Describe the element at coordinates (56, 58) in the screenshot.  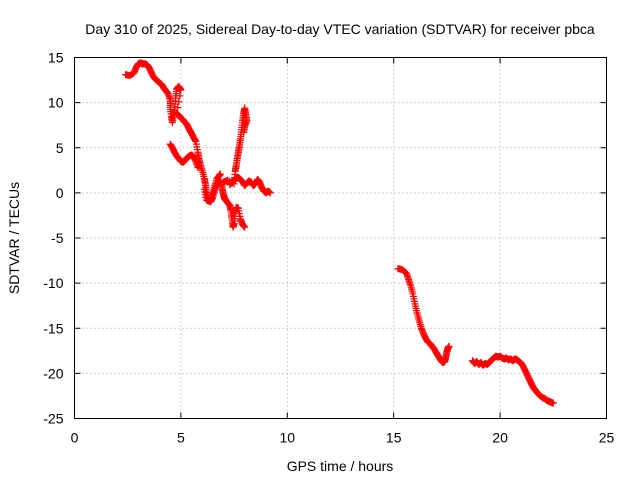
I see `y-tick-label: 15` at that location.